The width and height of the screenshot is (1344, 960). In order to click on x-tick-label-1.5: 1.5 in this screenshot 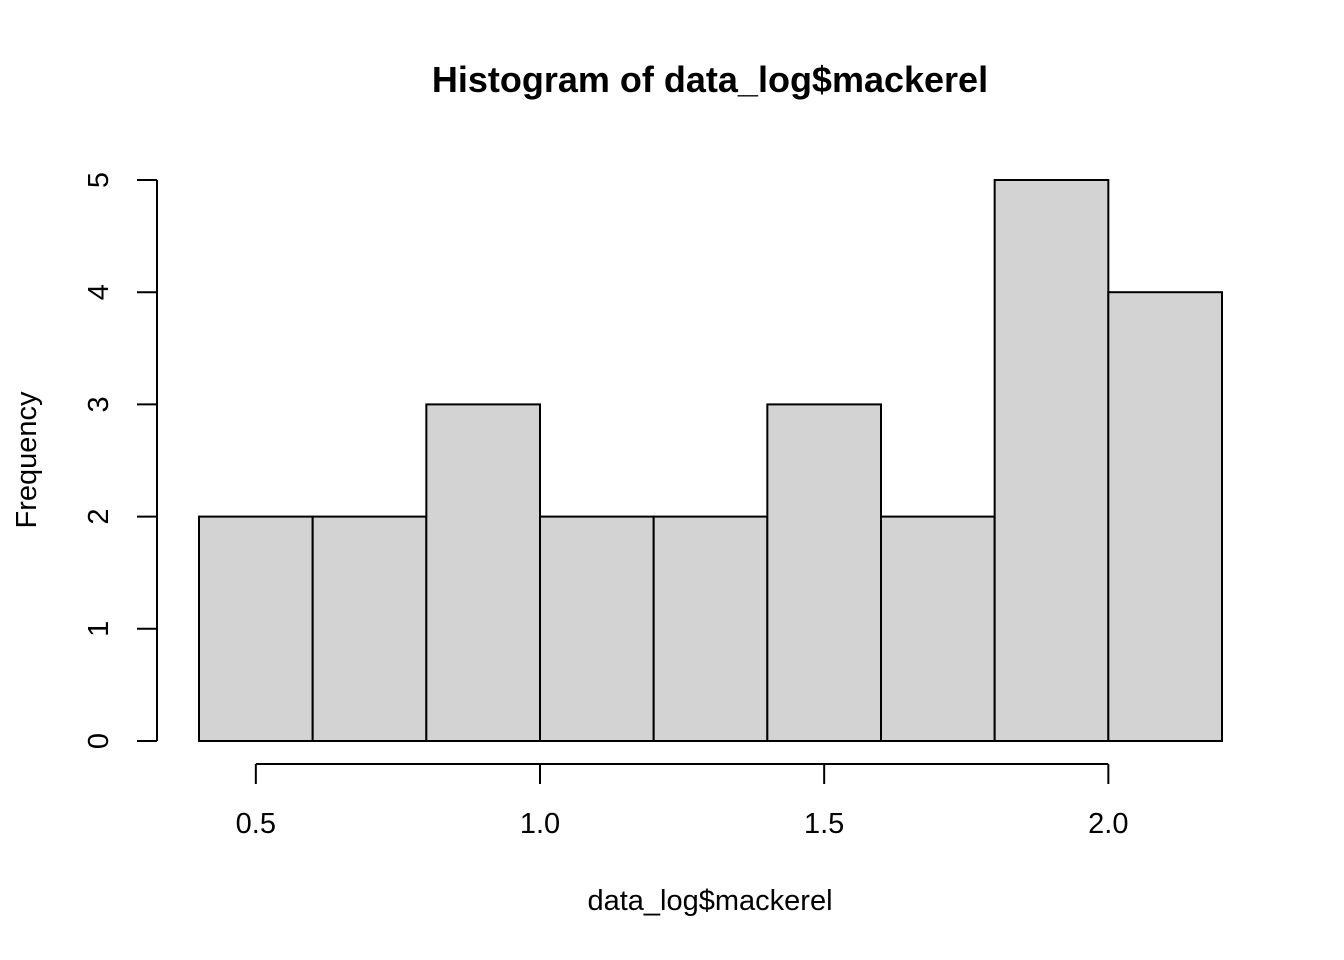, I will do `click(824, 824)`.